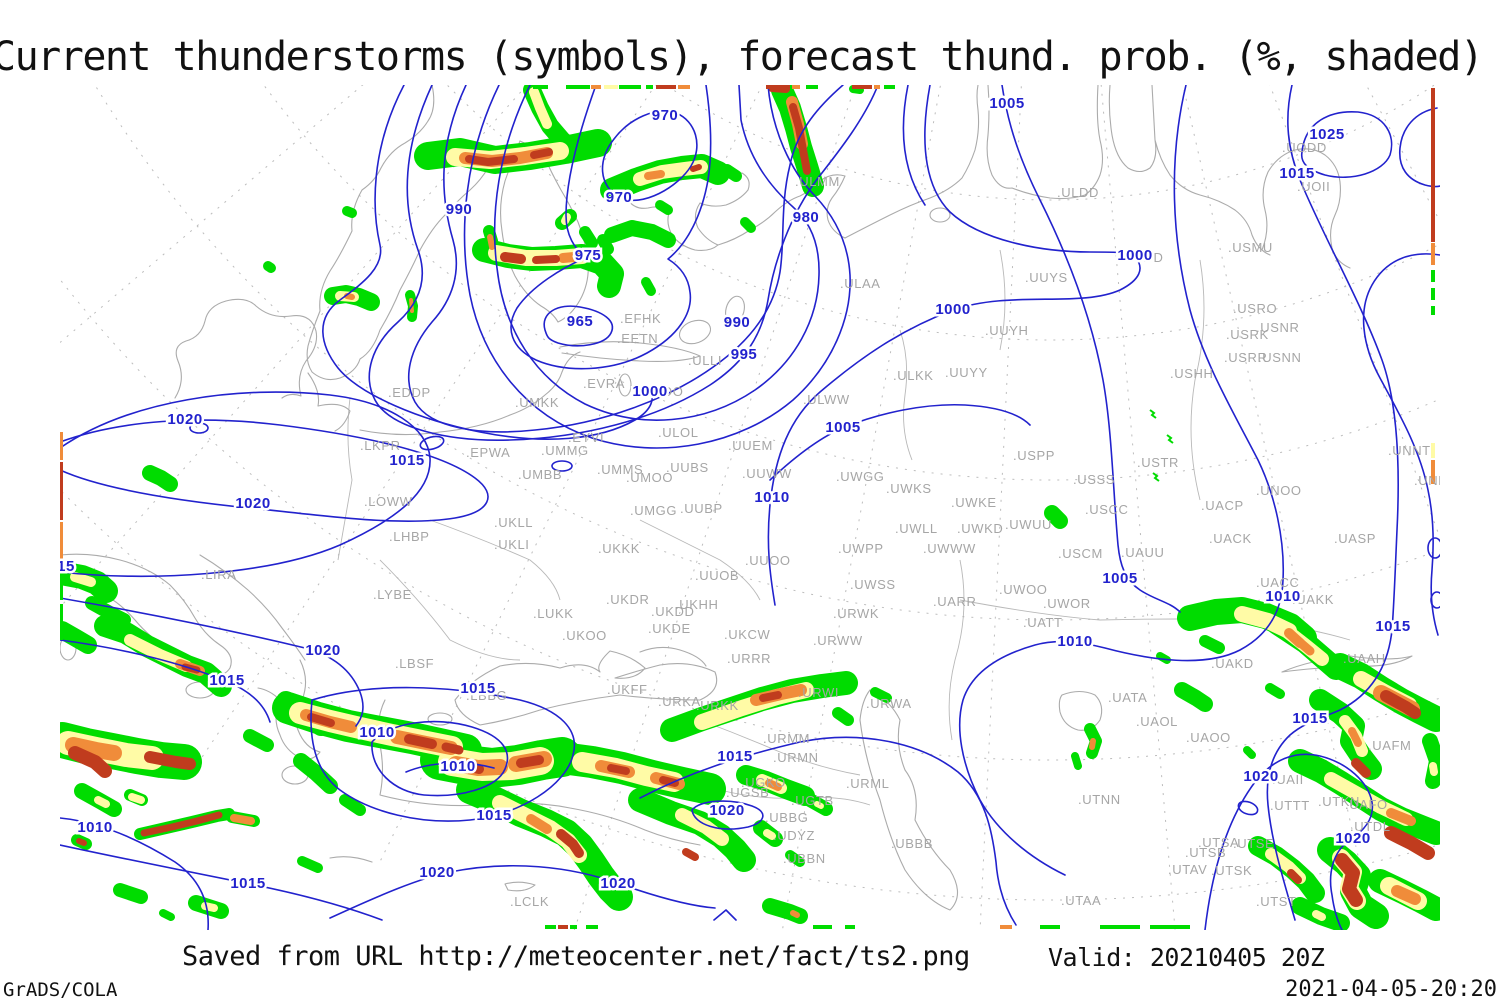  I want to click on river-ural, so click(956, 650).